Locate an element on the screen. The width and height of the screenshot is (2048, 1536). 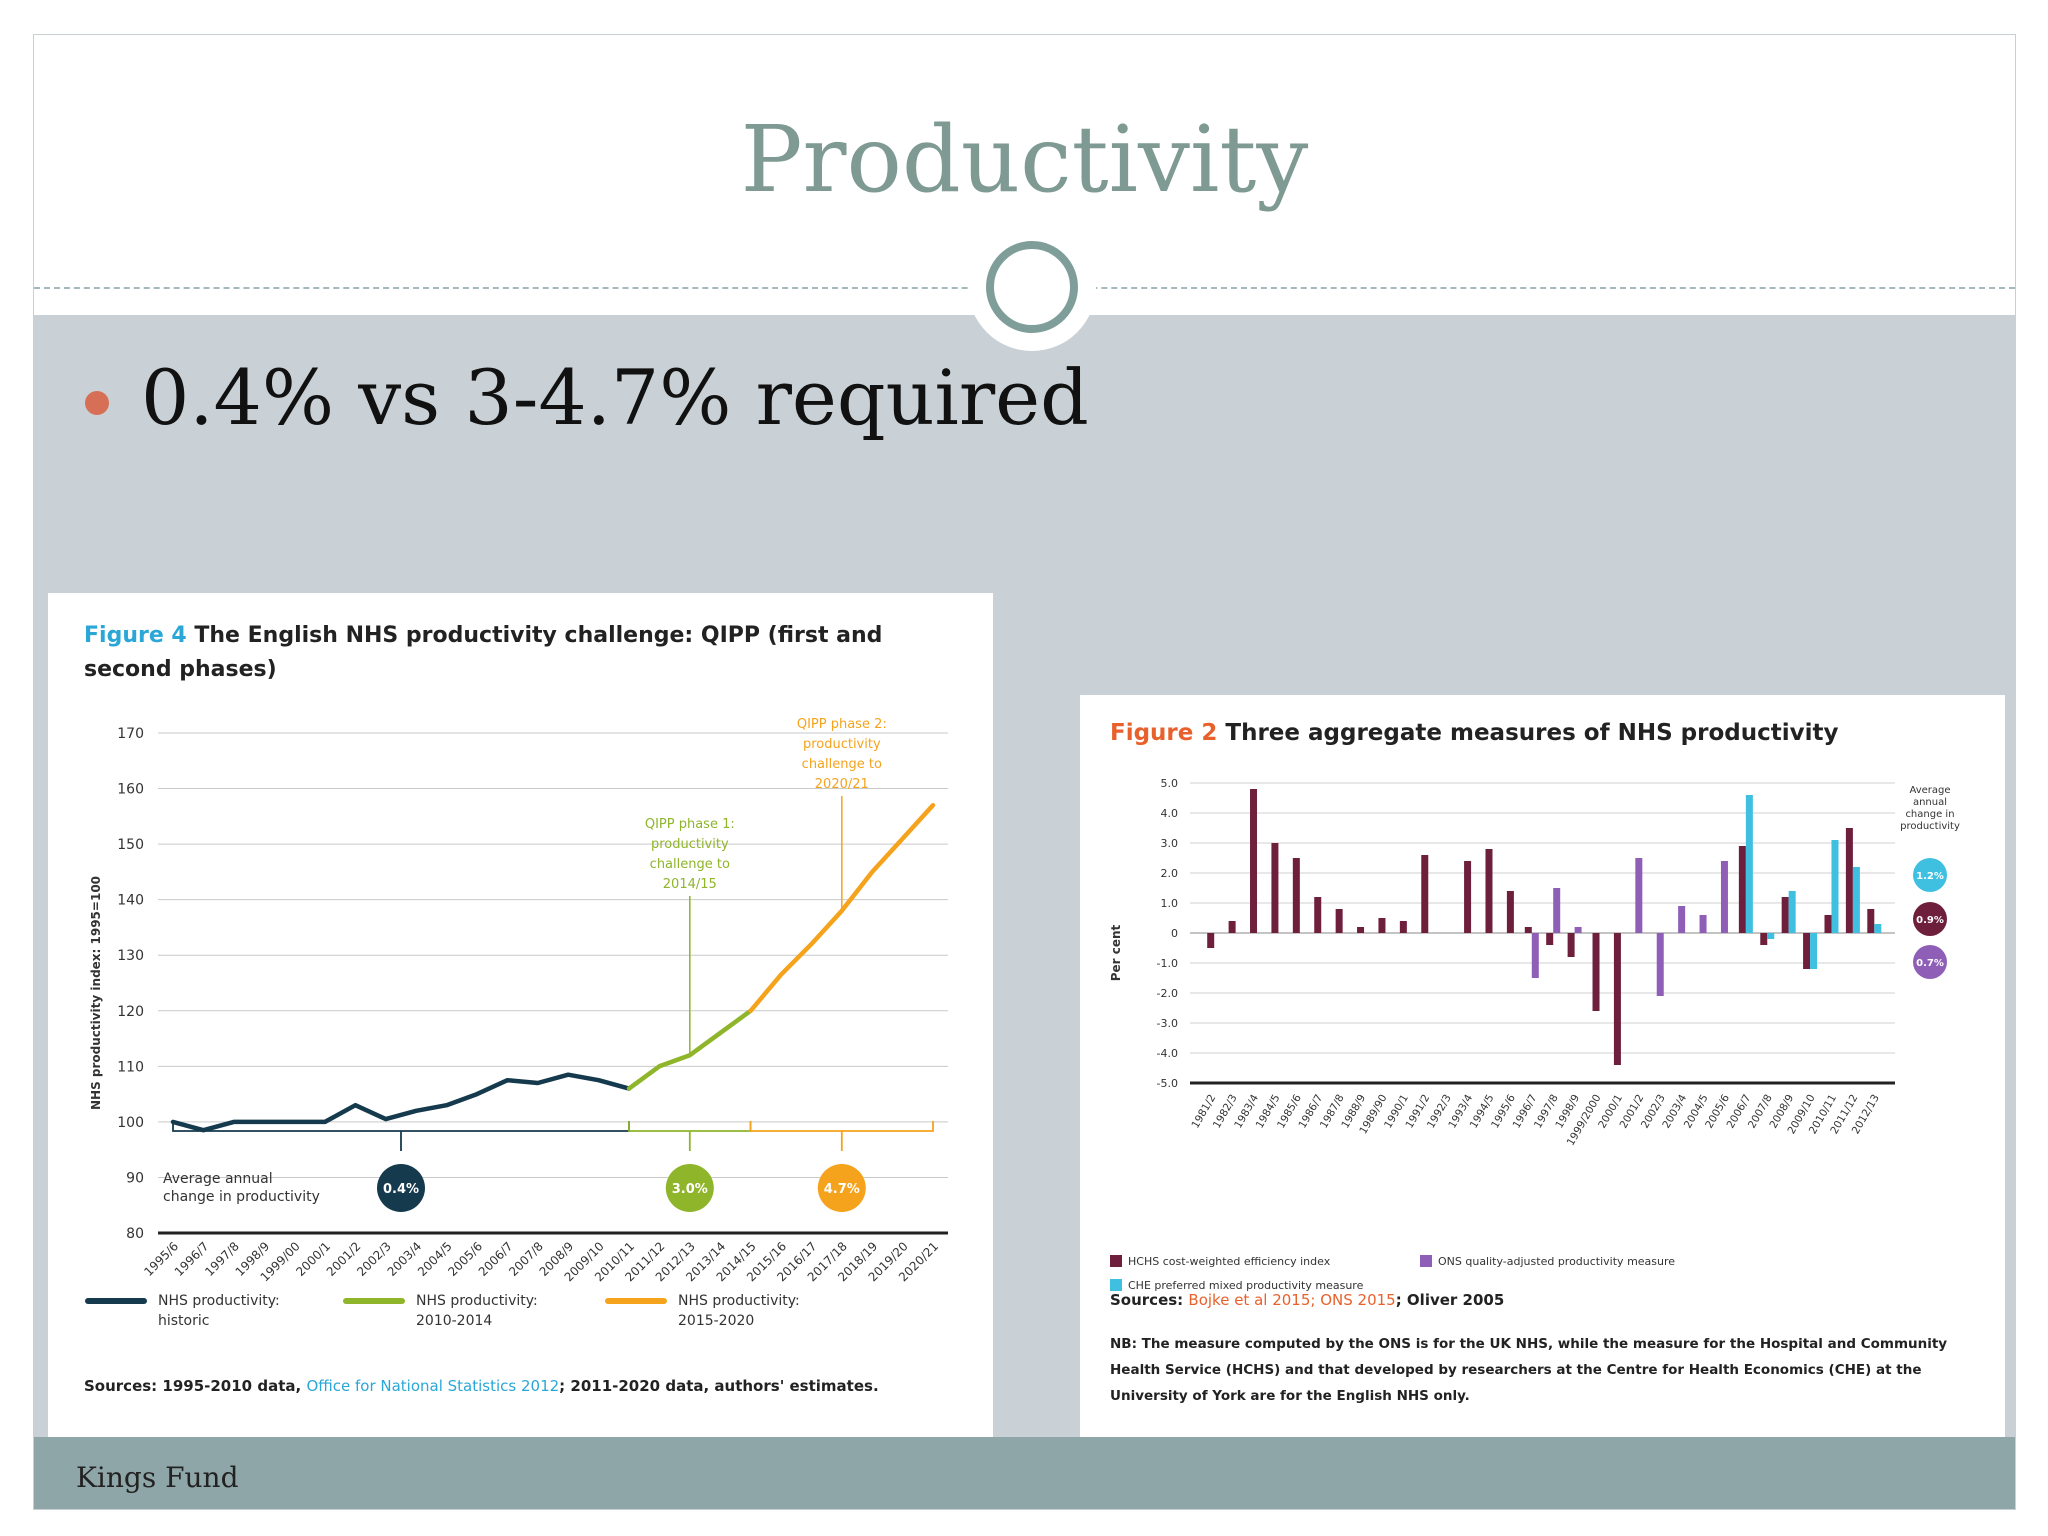
average-label: change in productivity is located at coordinates (241, 1197).